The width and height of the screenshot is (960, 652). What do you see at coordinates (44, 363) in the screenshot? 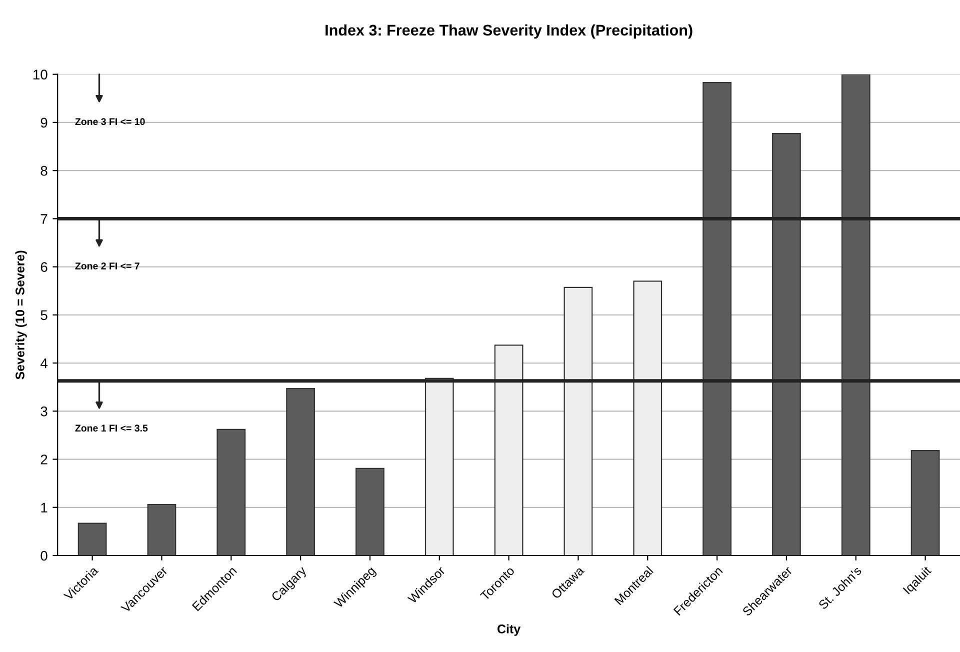
I see `y-tick-label: 4` at bounding box center [44, 363].